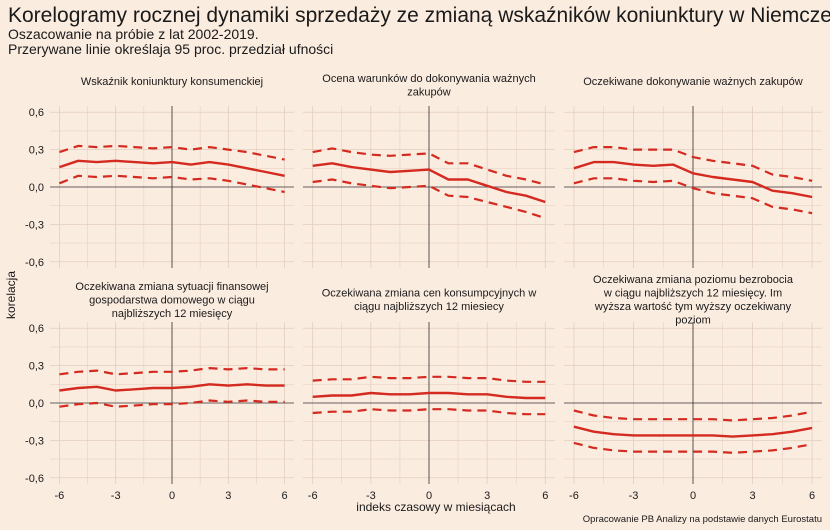 Image resolution: width=830 pixels, height=530 pixels. Describe the element at coordinates (172, 314) in the screenshot. I see `panel-title-line: najbliższych 12 miesięcy` at that location.